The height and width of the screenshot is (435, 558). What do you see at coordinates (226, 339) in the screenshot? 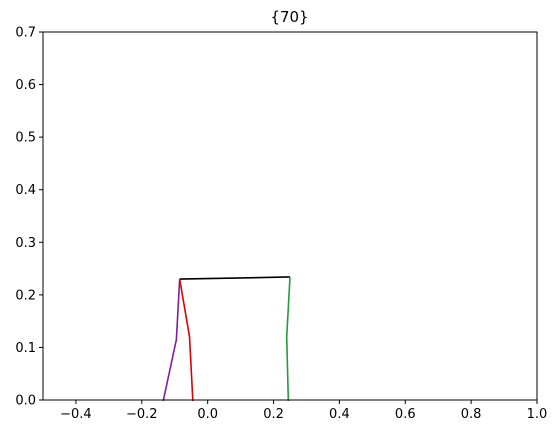
I see `series-layer` at bounding box center [226, 339].